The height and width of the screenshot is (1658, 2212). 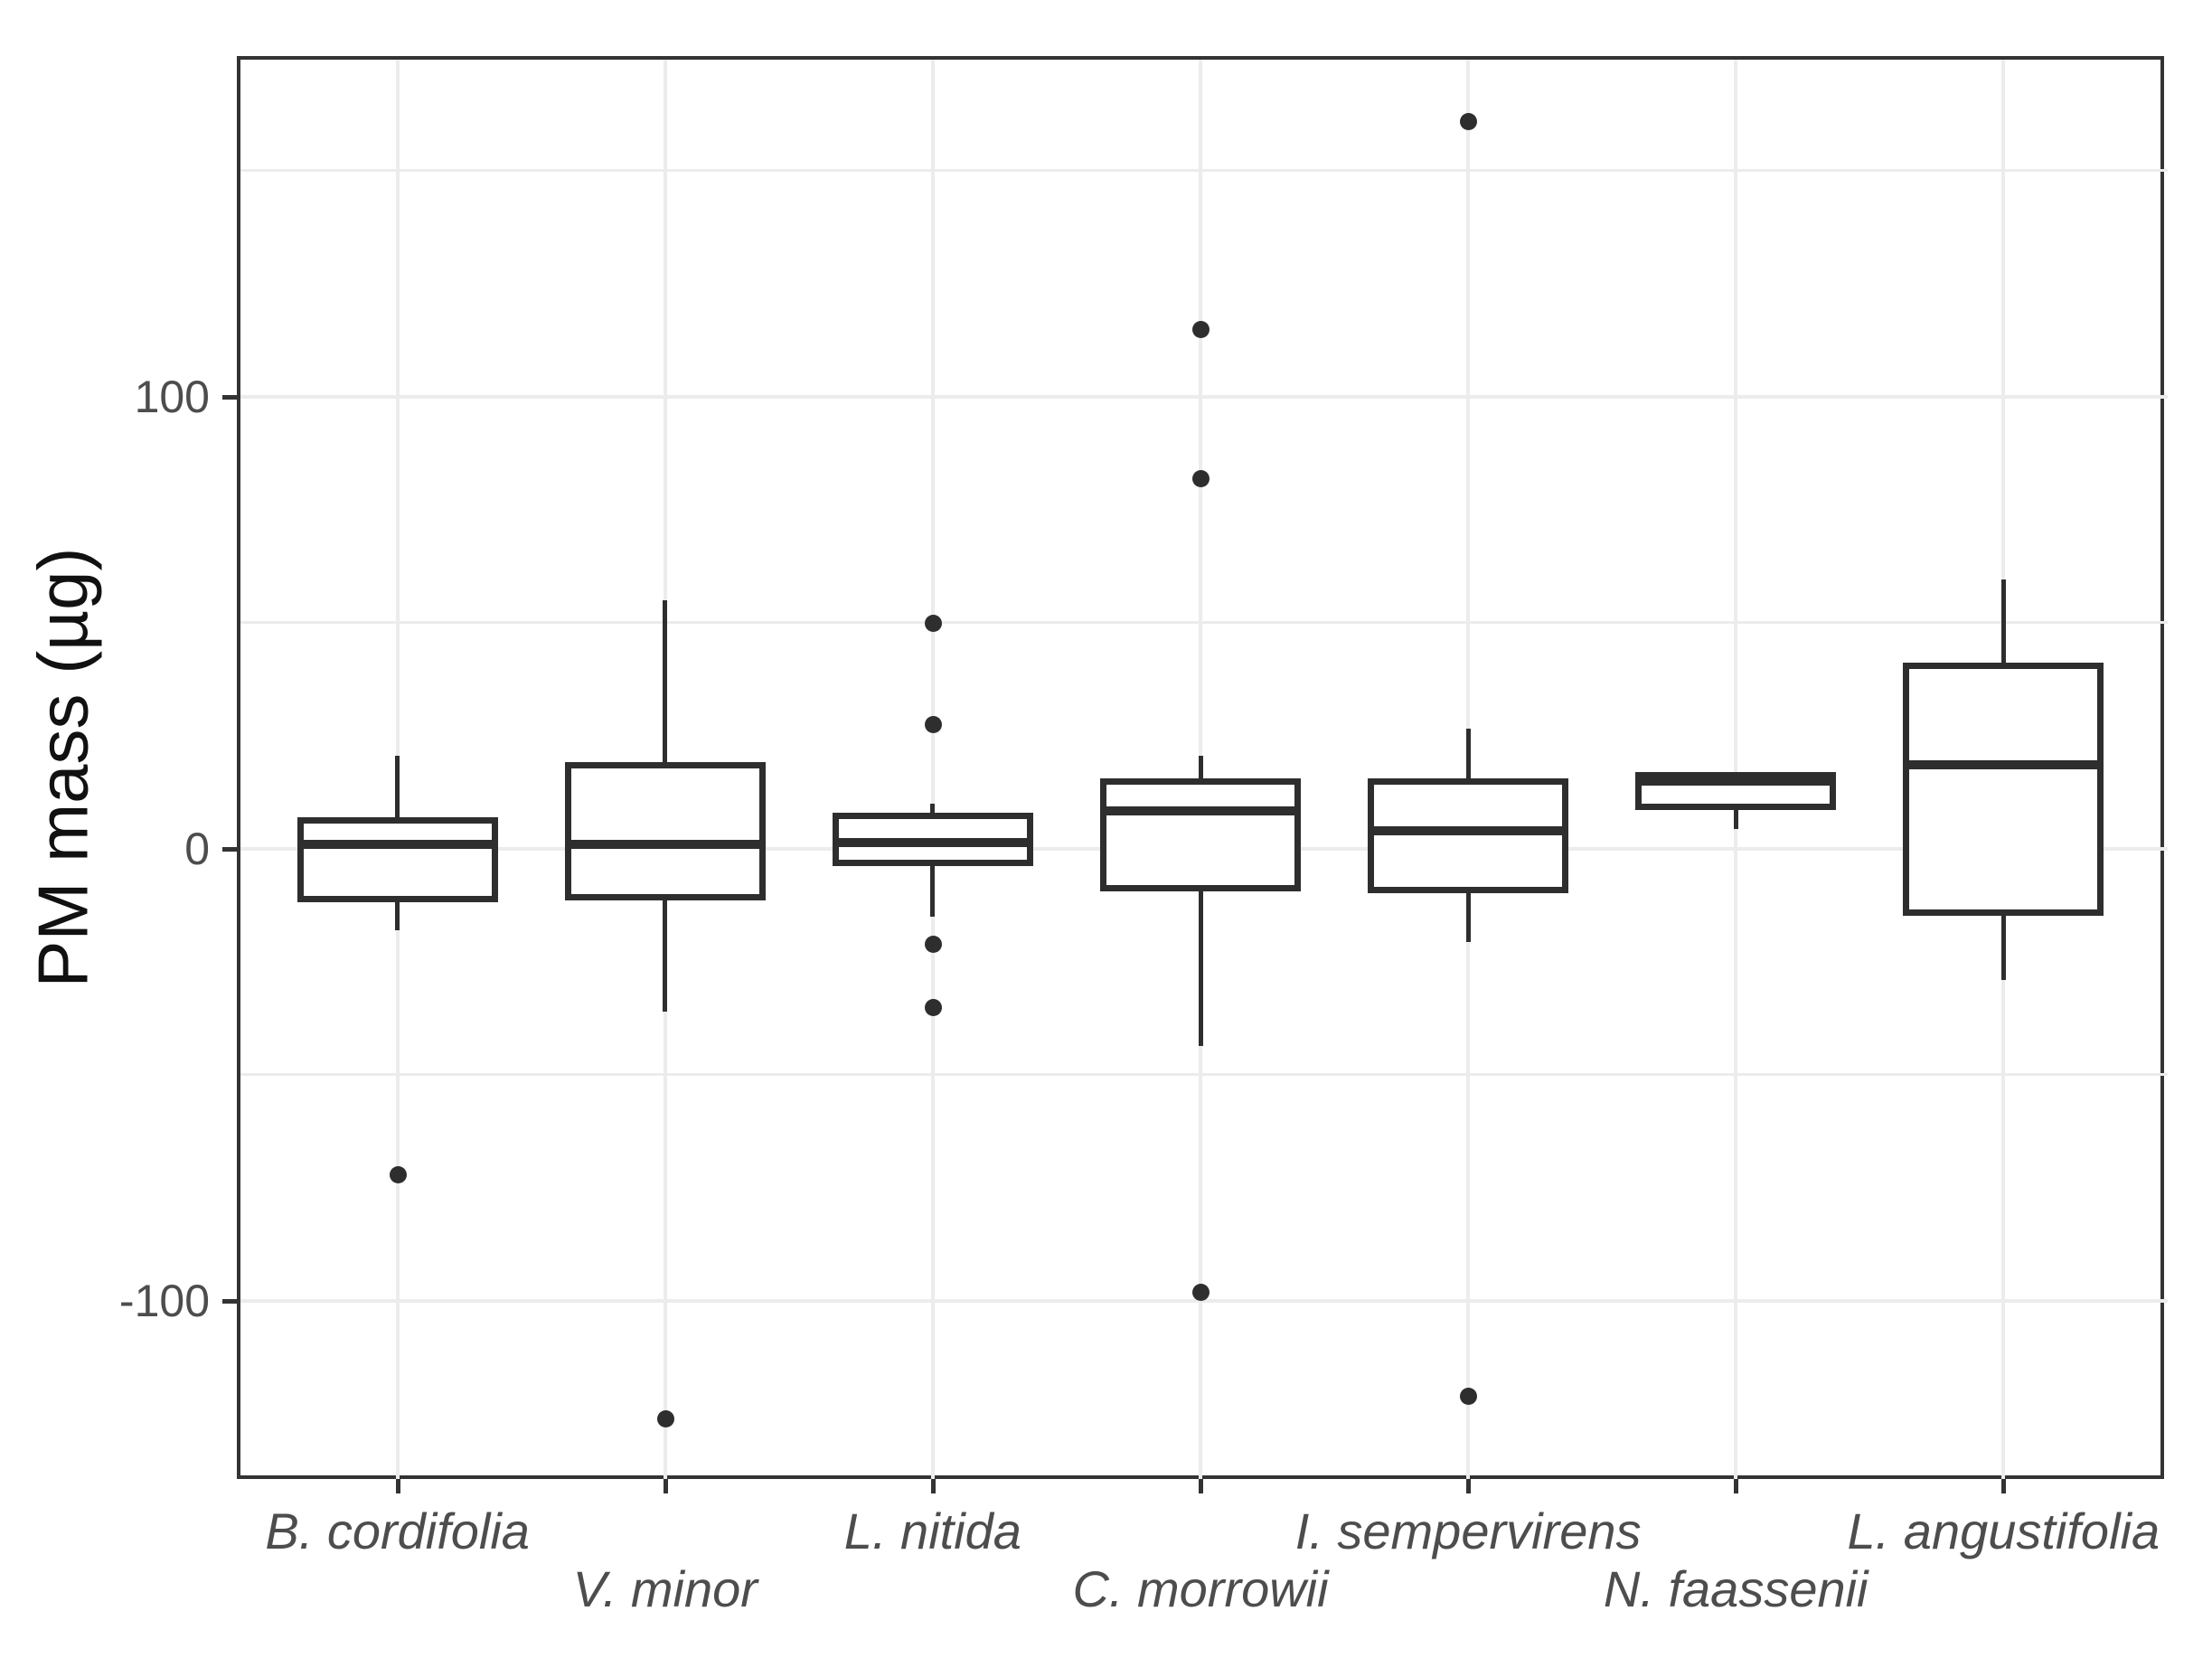 I want to click on x-tick-label: I. sempervirens, so click(x=1468, y=1531).